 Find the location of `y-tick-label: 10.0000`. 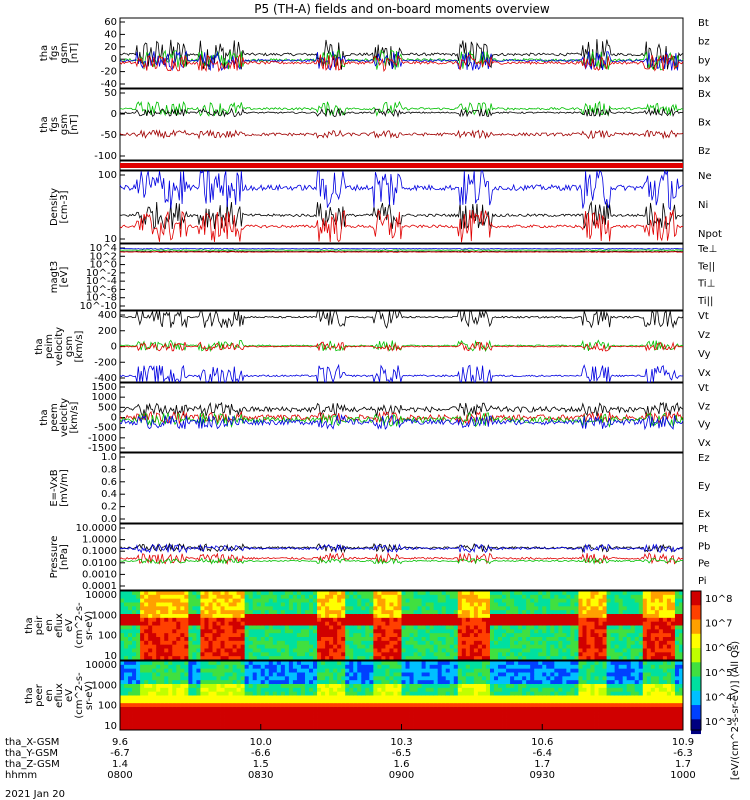

y-tick-label: 10.0000 is located at coordinates (96, 528).